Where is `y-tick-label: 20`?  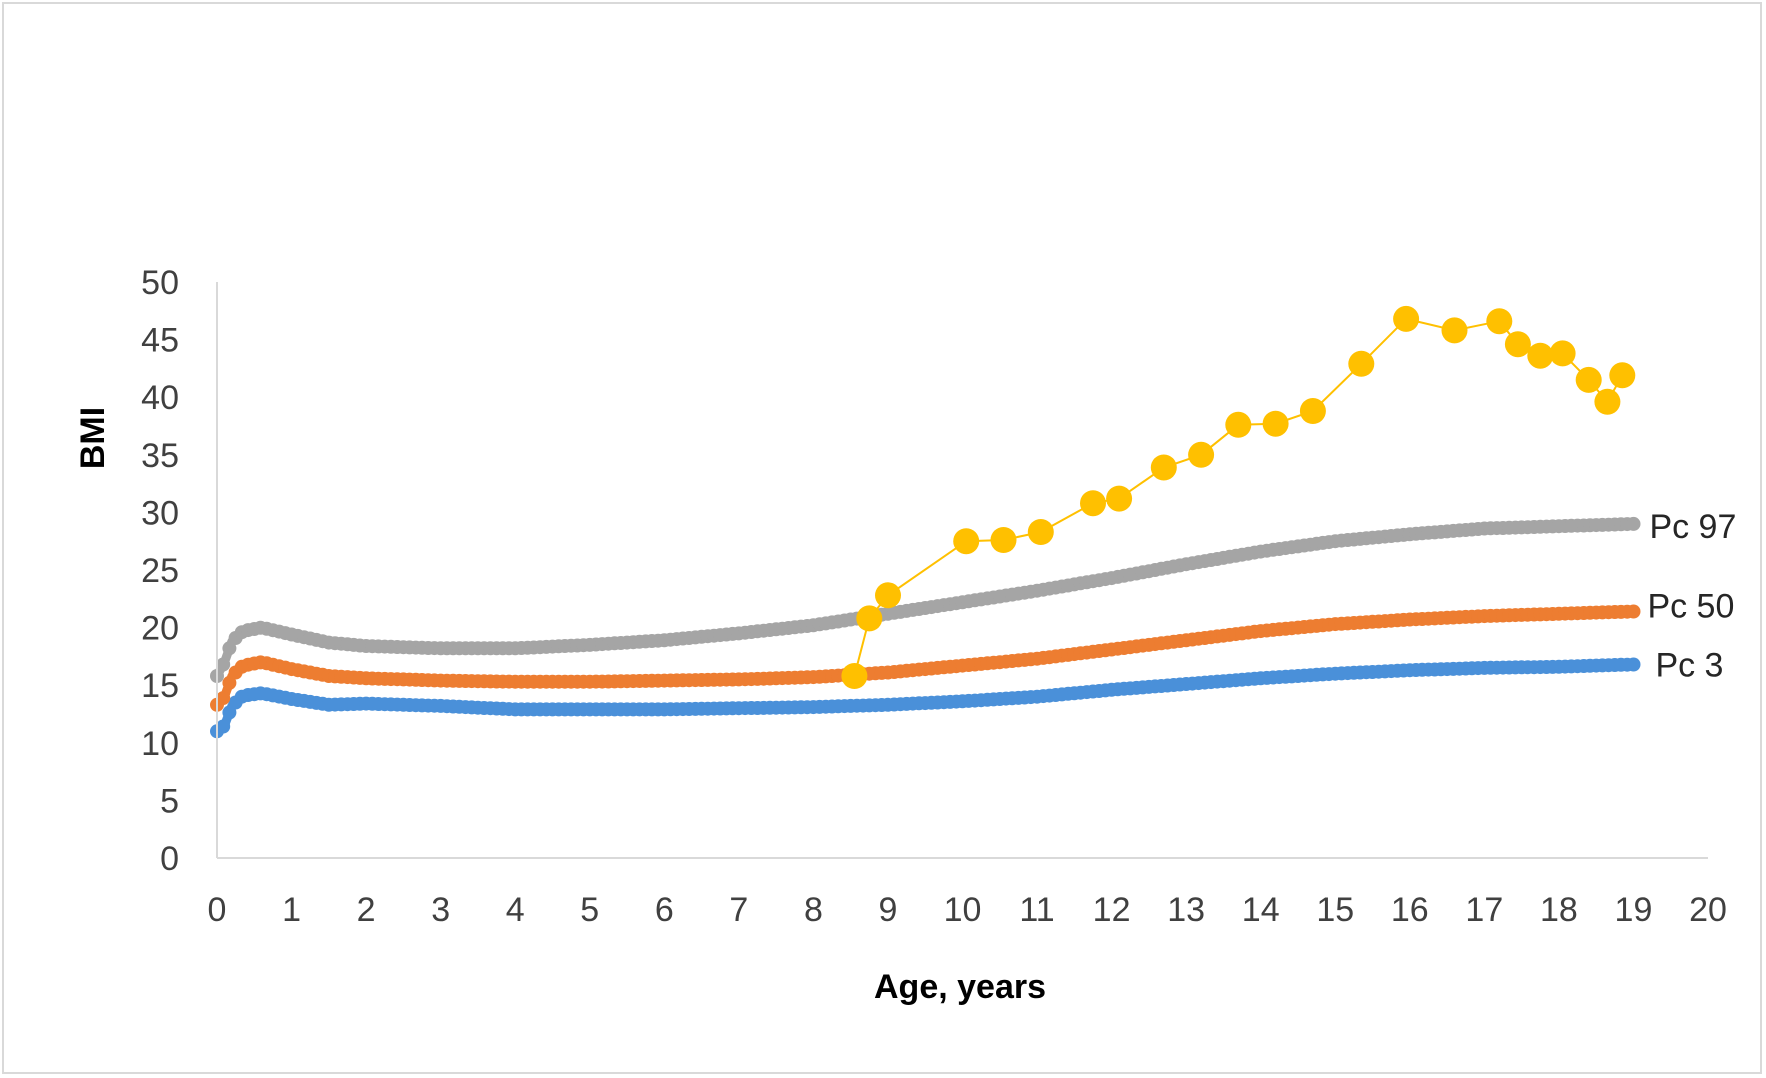
y-tick-label: 20 is located at coordinates (160, 629).